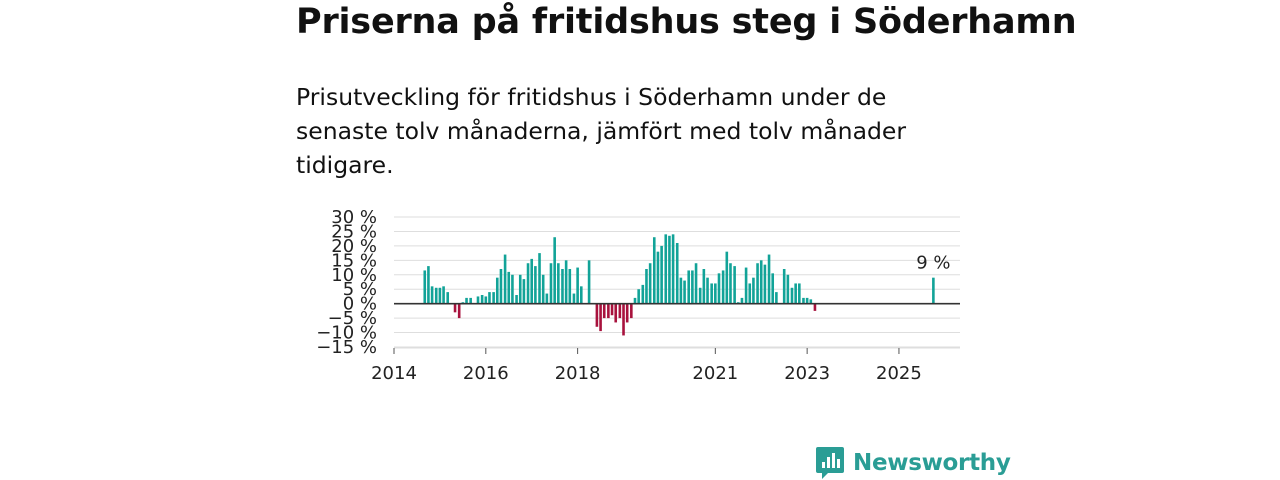  Describe the element at coordinates (354, 231) in the screenshot. I see `y-tick-label: 25 %` at that location.